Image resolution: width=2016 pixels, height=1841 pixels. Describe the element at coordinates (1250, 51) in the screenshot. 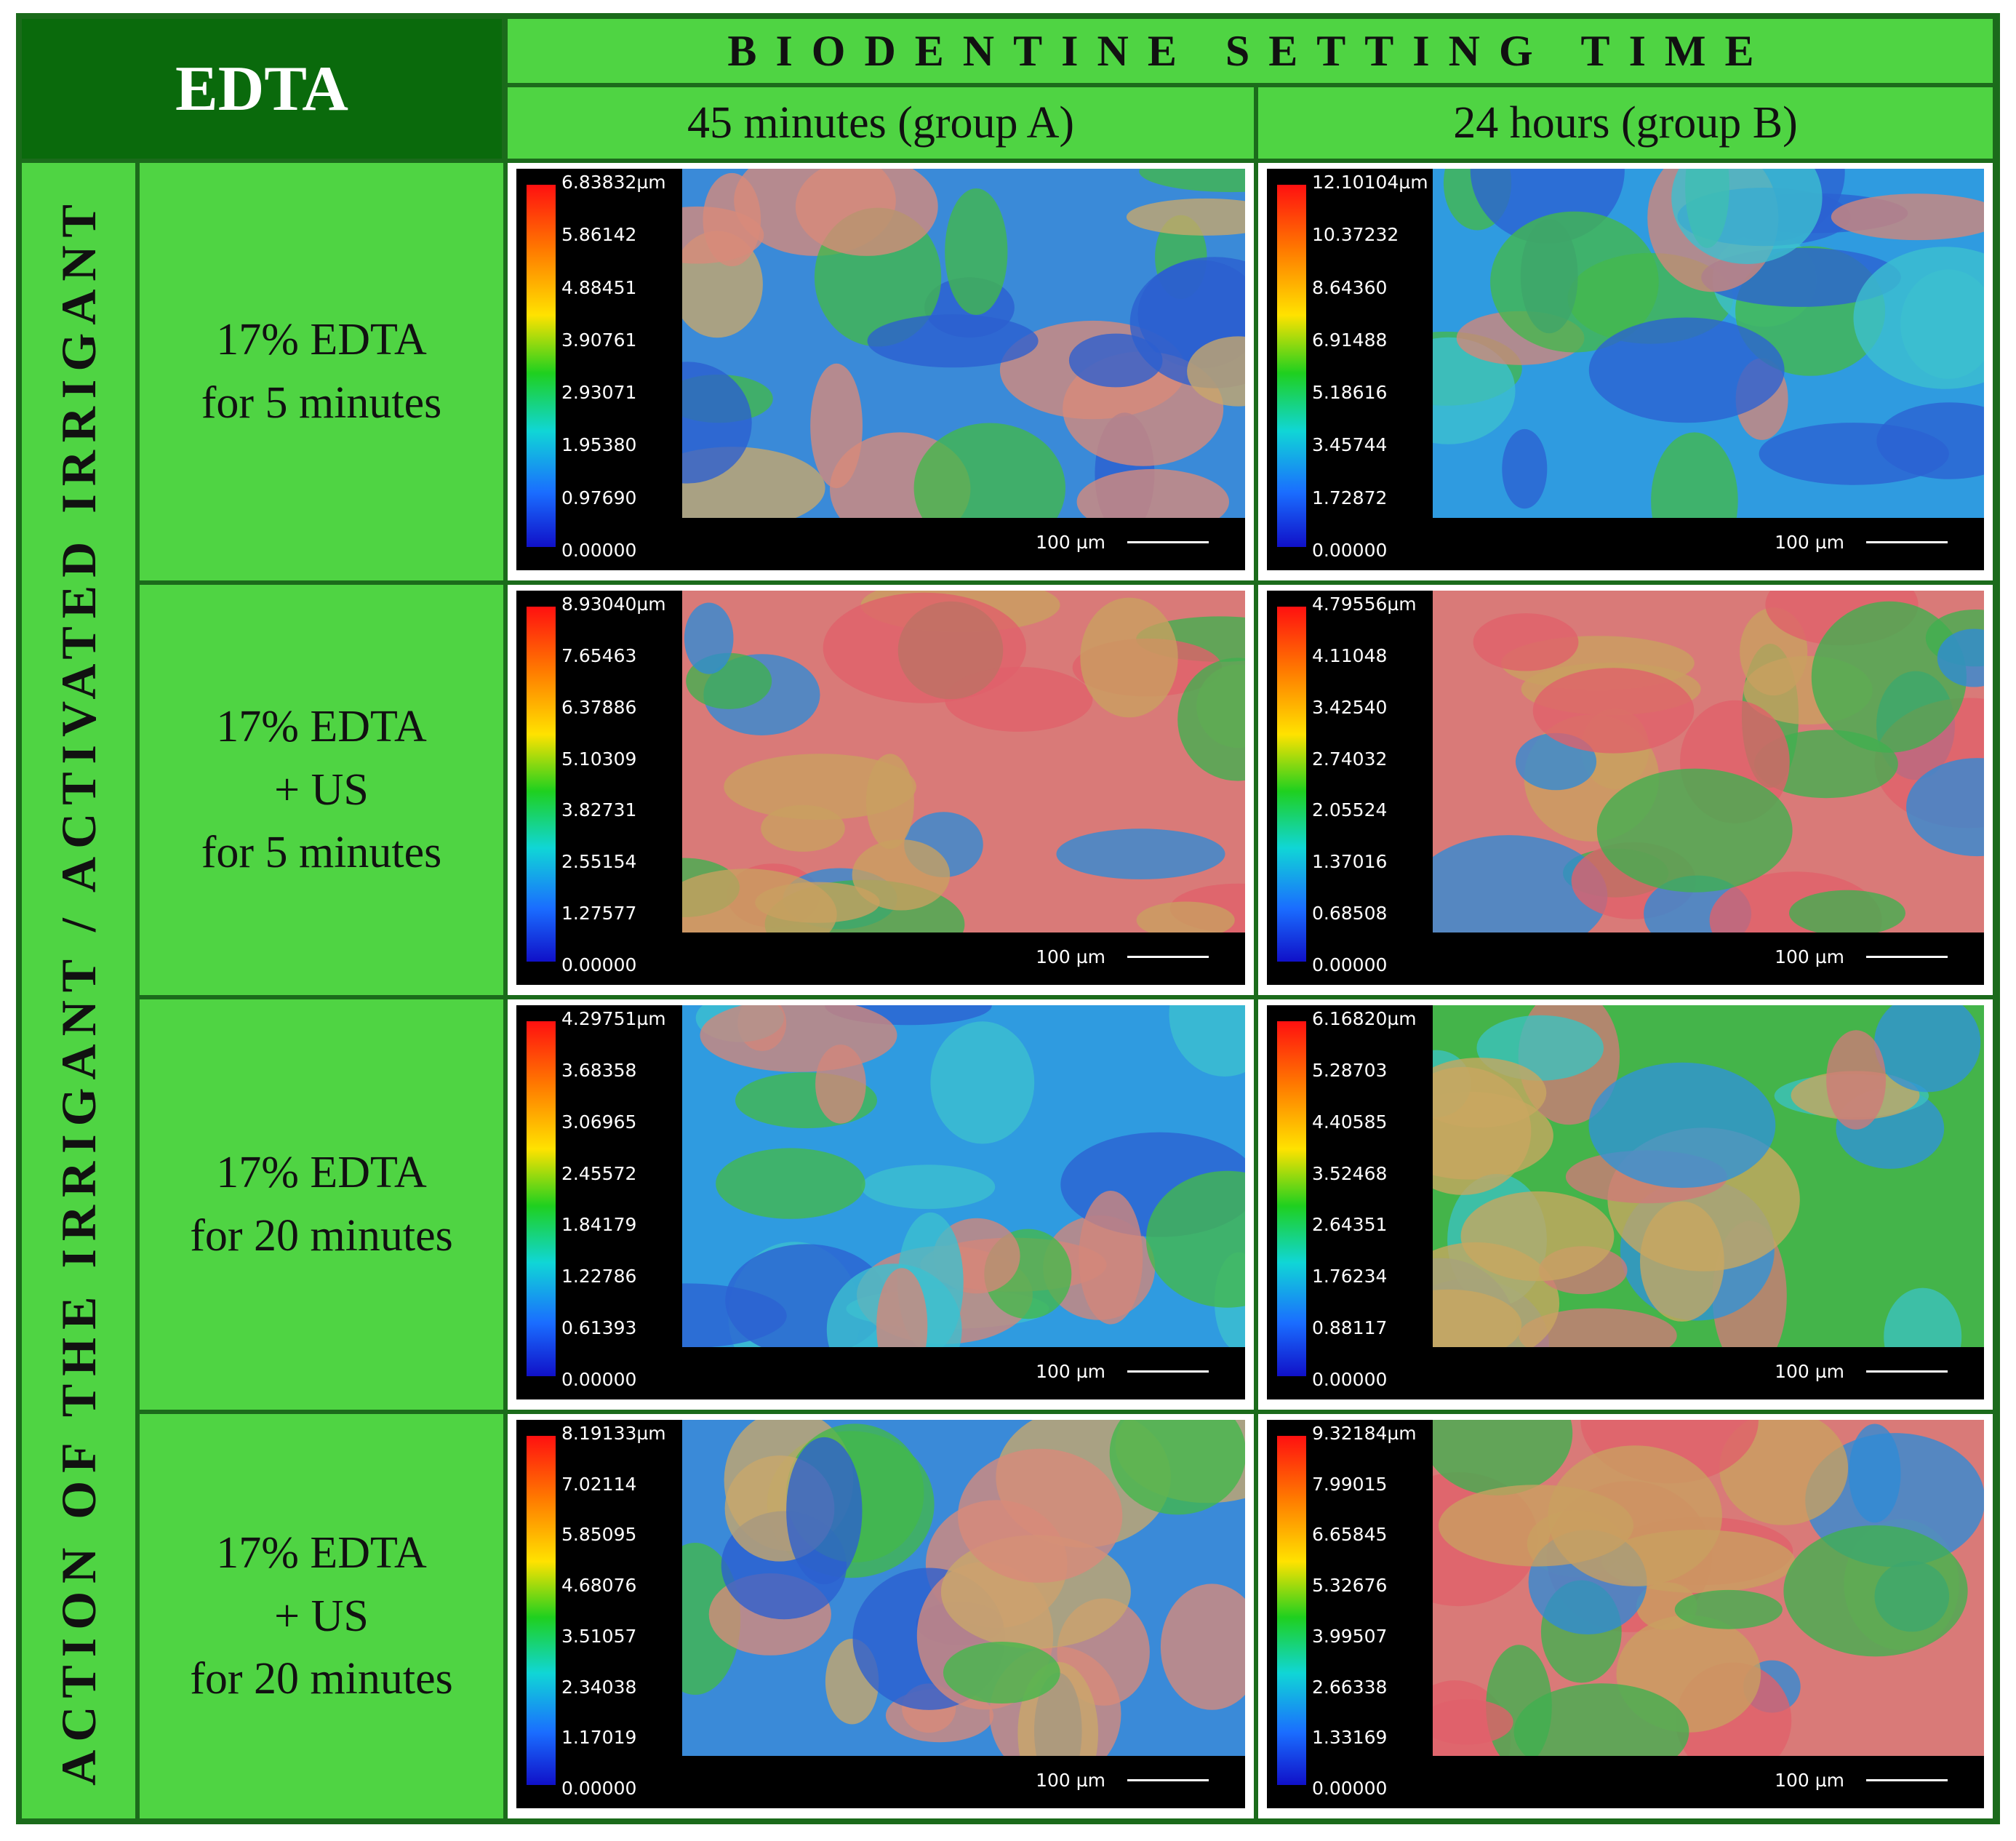

I see `setting-time-header: BIODENTINE SETTING TIME` at that location.